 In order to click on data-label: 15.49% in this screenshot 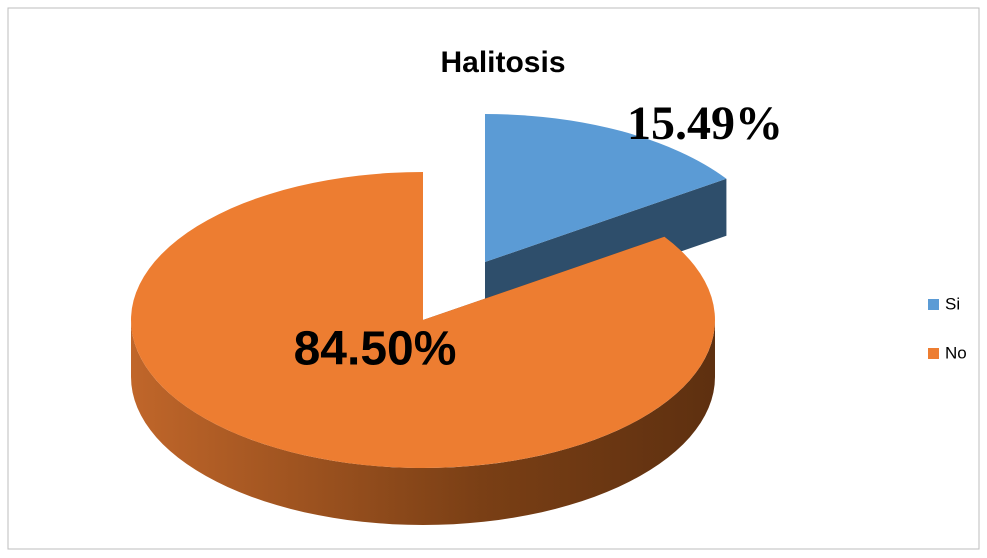, I will do `click(705, 123)`.